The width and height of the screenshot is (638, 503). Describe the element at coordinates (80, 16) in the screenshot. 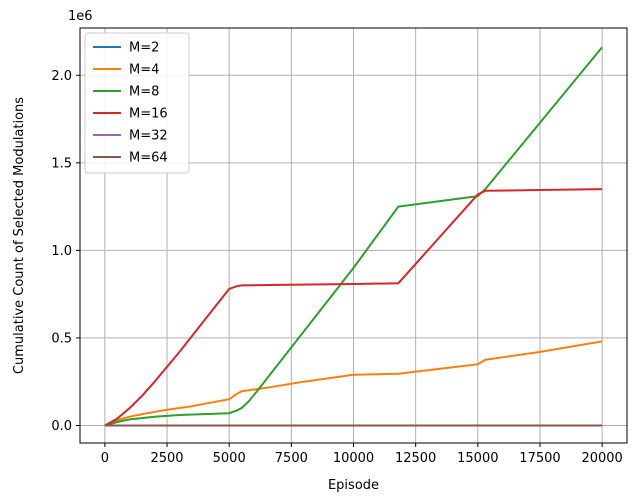

I see `y-offset-text: 1e6` at that location.